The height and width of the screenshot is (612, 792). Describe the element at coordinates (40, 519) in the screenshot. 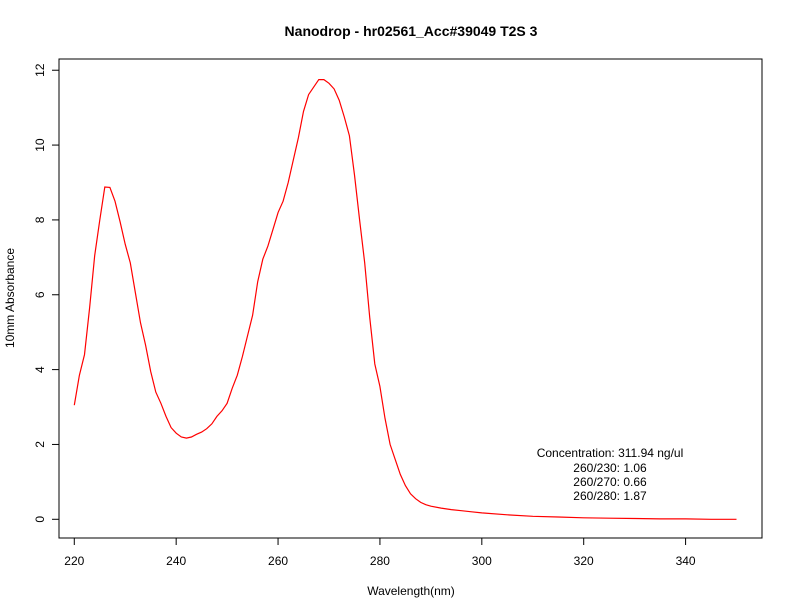

I see `y-tick-label: 0` at that location.